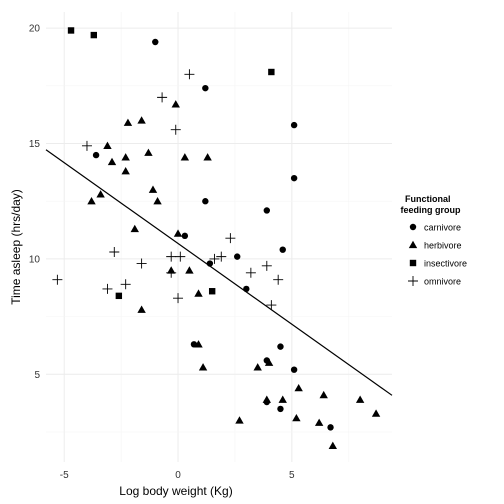 The height and width of the screenshot is (504, 504). I want to click on legend-item-carnivore: carnivore, so click(435, 228).